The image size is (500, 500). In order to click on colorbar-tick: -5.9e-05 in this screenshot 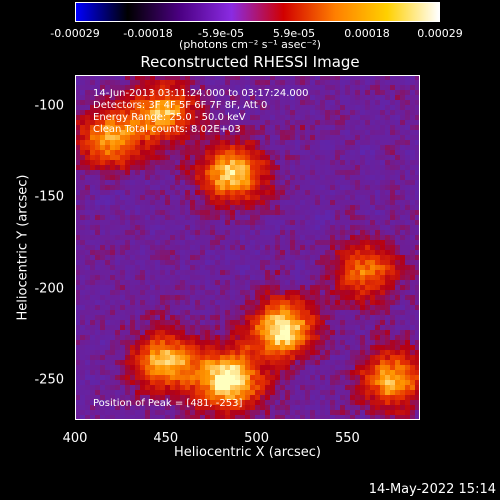, I will do `click(221, 33)`.